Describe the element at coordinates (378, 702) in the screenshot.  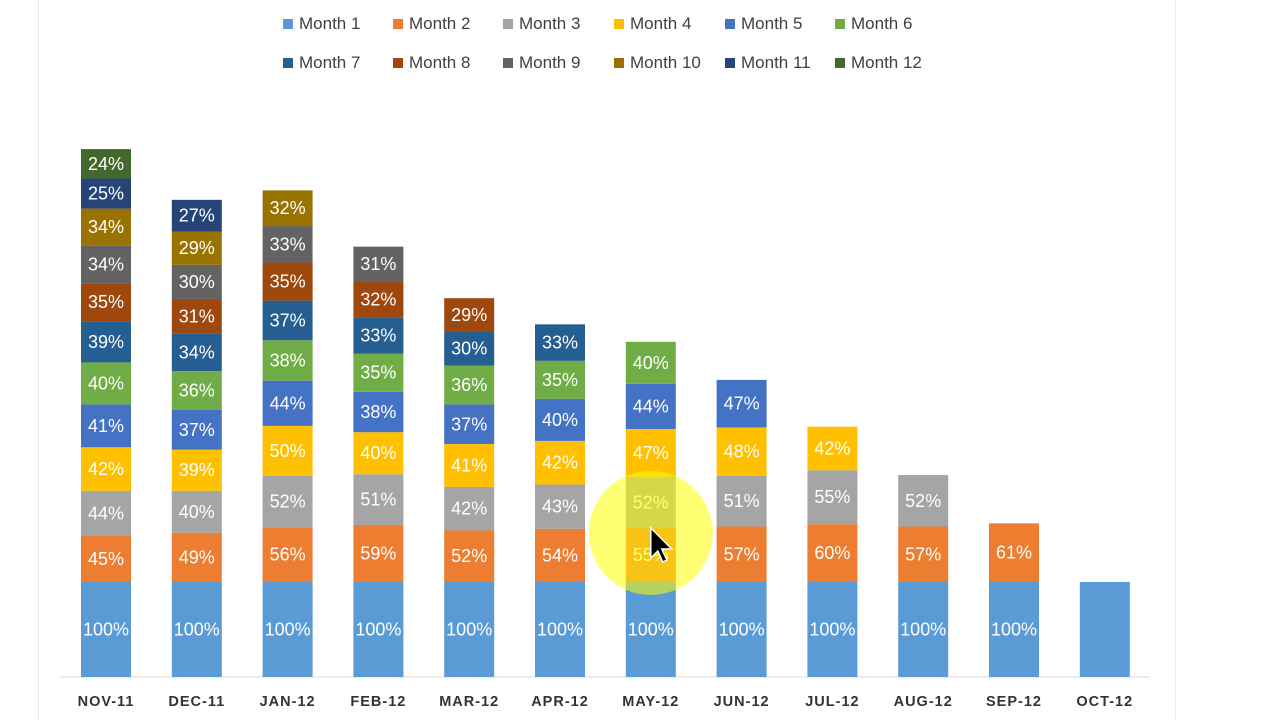
I see `category-label: FEB-12` at that location.